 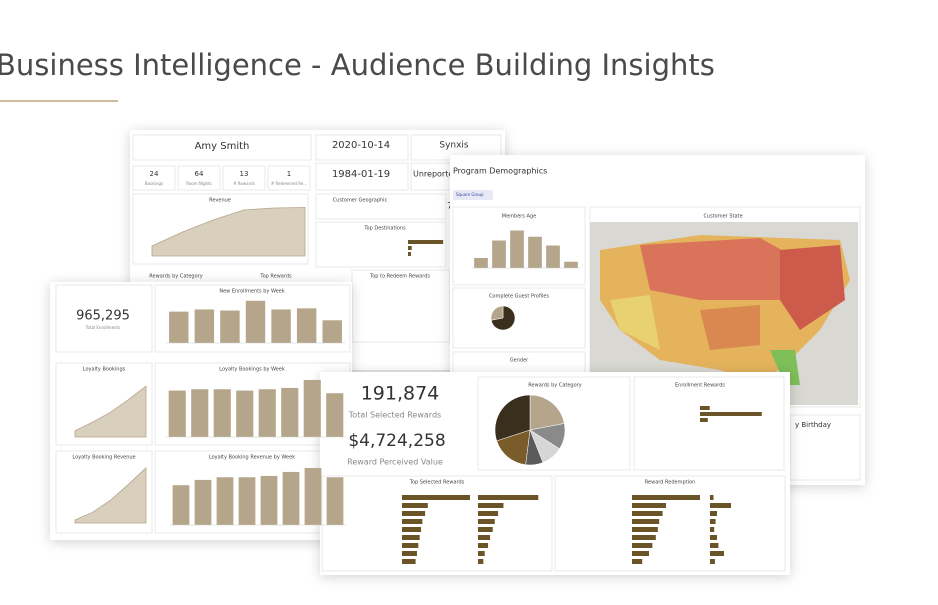 I want to click on kpi-label: Total Enrollments, so click(x=102, y=327).